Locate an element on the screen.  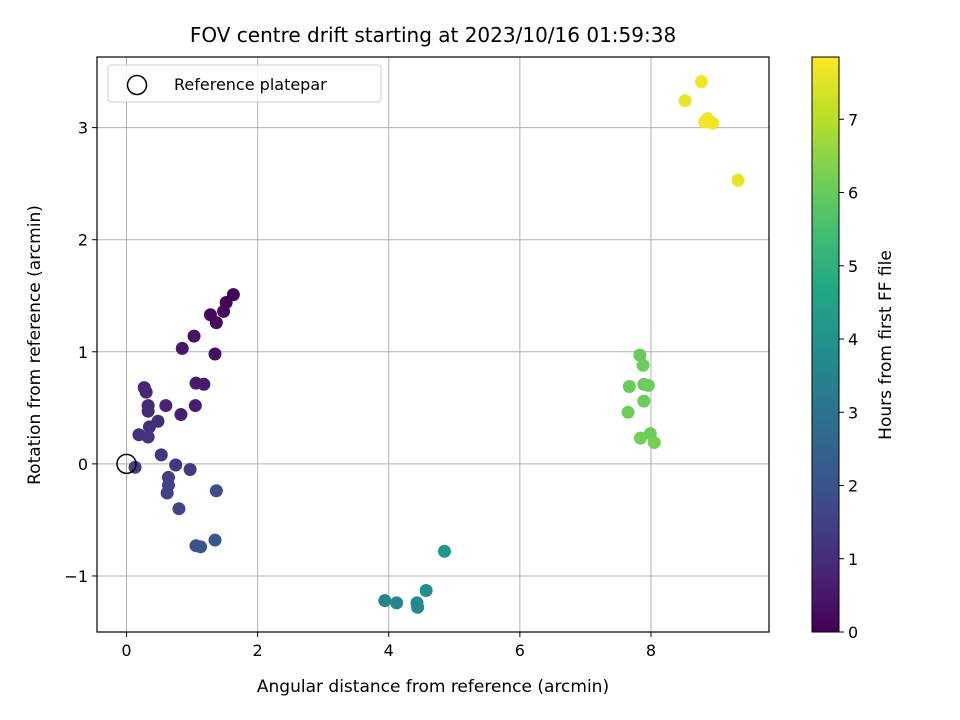
y-tick-label: 3 is located at coordinates (83, 128).